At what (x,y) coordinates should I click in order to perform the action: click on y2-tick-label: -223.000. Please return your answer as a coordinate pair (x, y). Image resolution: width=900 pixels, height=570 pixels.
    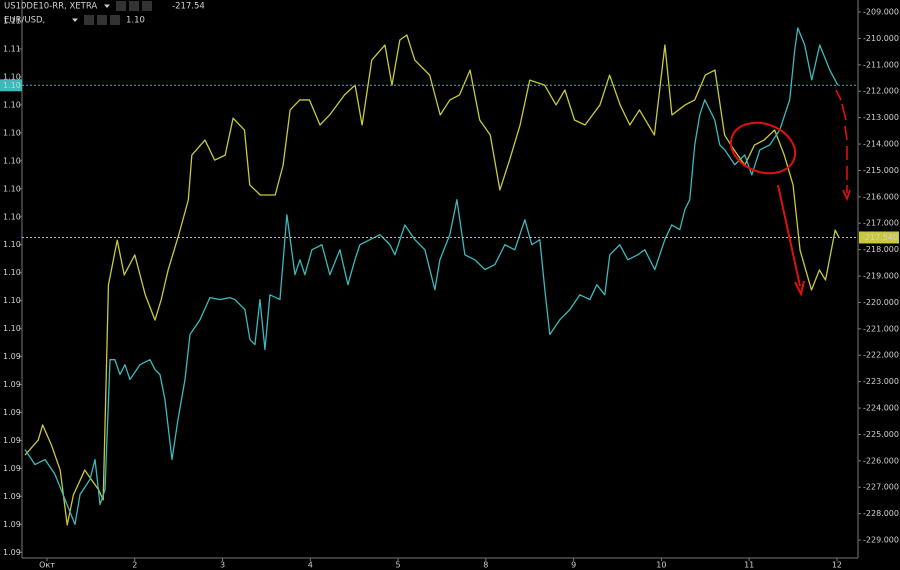
    Looking at the image, I should click on (881, 381).